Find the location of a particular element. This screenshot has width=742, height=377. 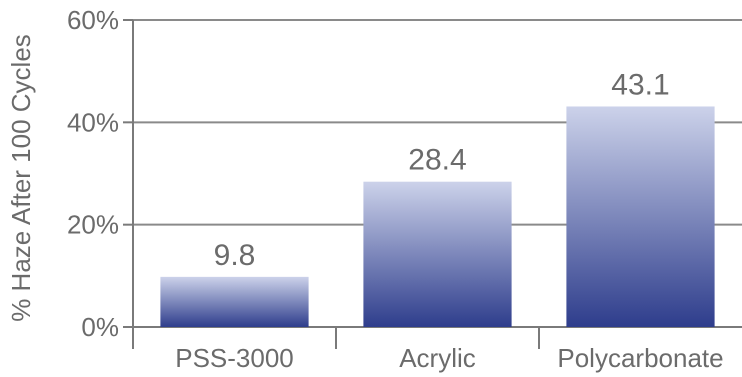

y-tick-label: 60% is located at coordinates (93, 20).